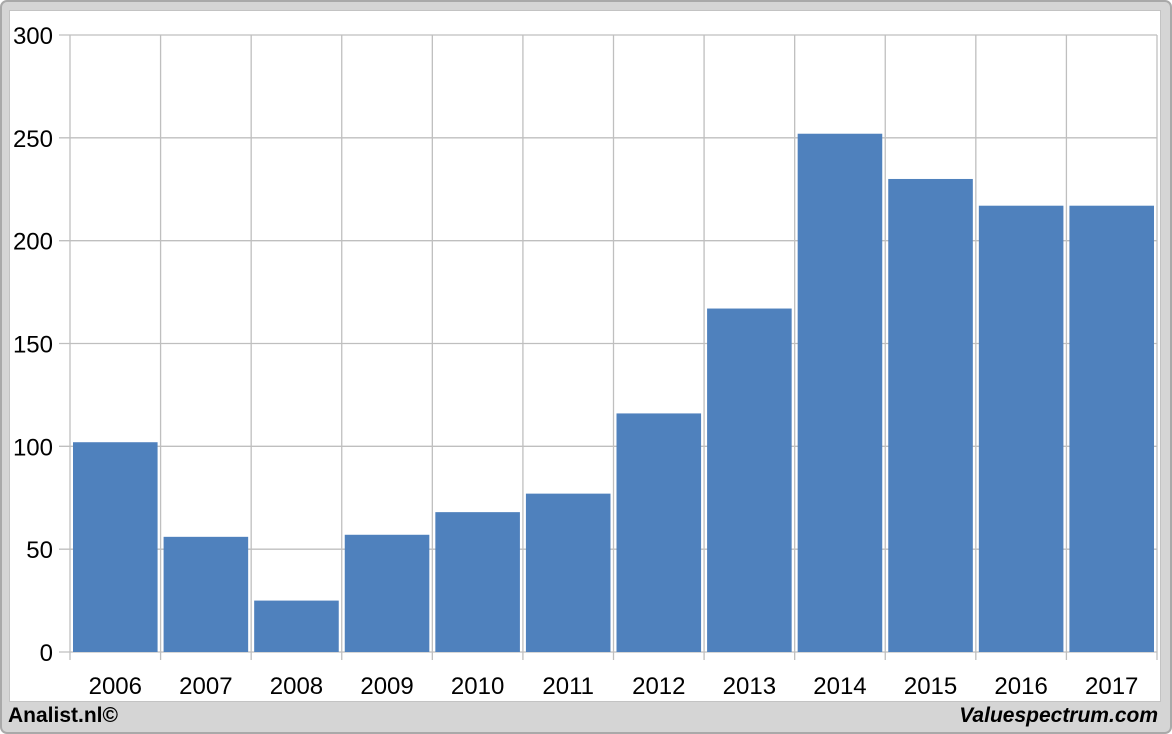  Describe the element at coordinates (46, 653) in the screenshot. I see `y-tick-label: 0` at that location.